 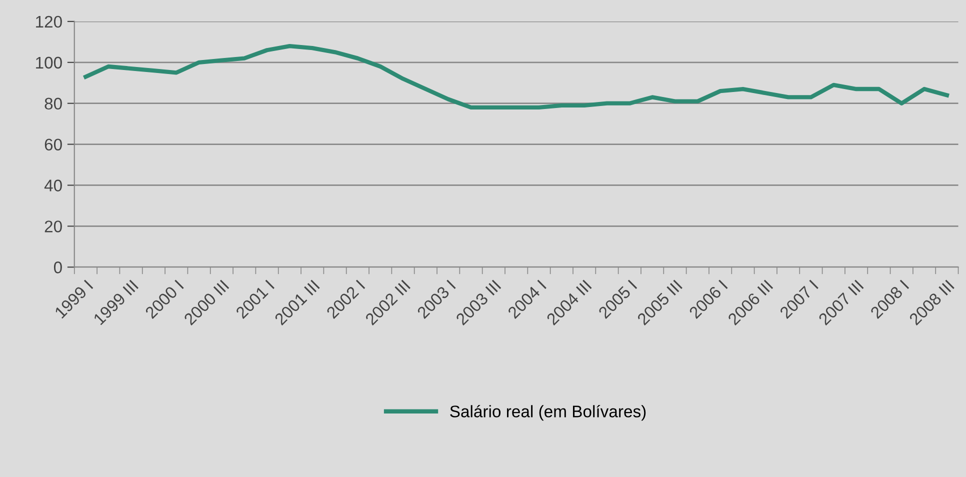 What do you see at coordinates (53, 144) in the screenshot?
I see `y-tick-label: 60` at bounding box center [53, 144].